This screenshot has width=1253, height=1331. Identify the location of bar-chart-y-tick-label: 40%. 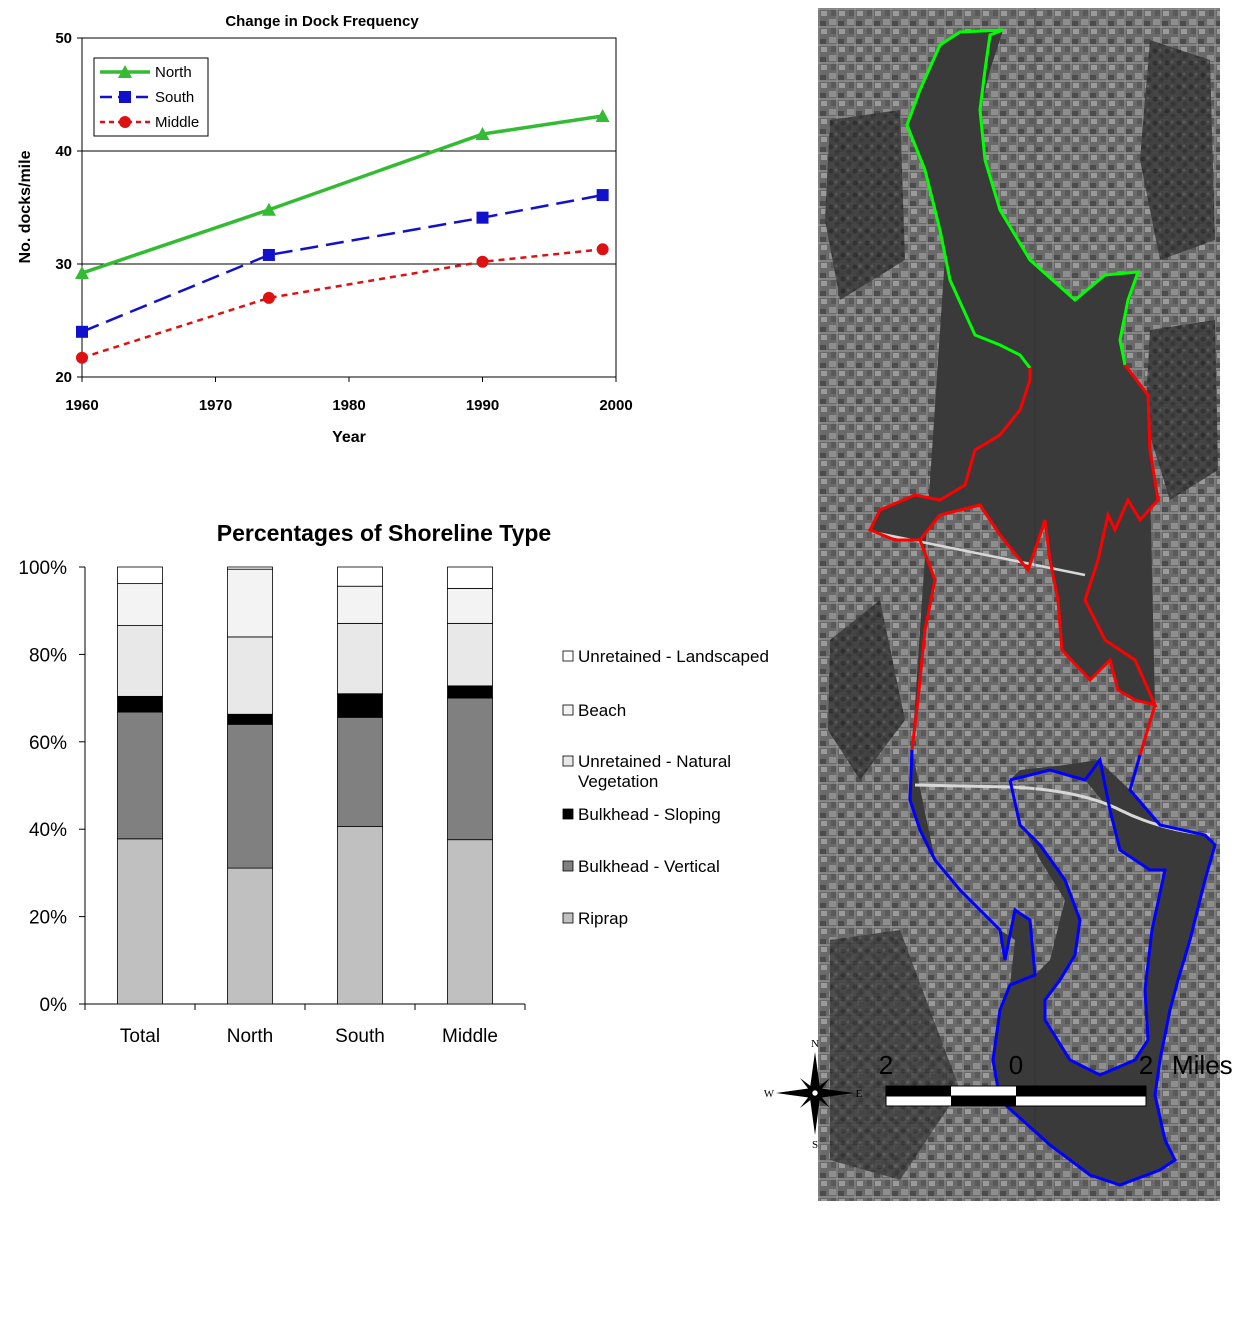
(48, 830).